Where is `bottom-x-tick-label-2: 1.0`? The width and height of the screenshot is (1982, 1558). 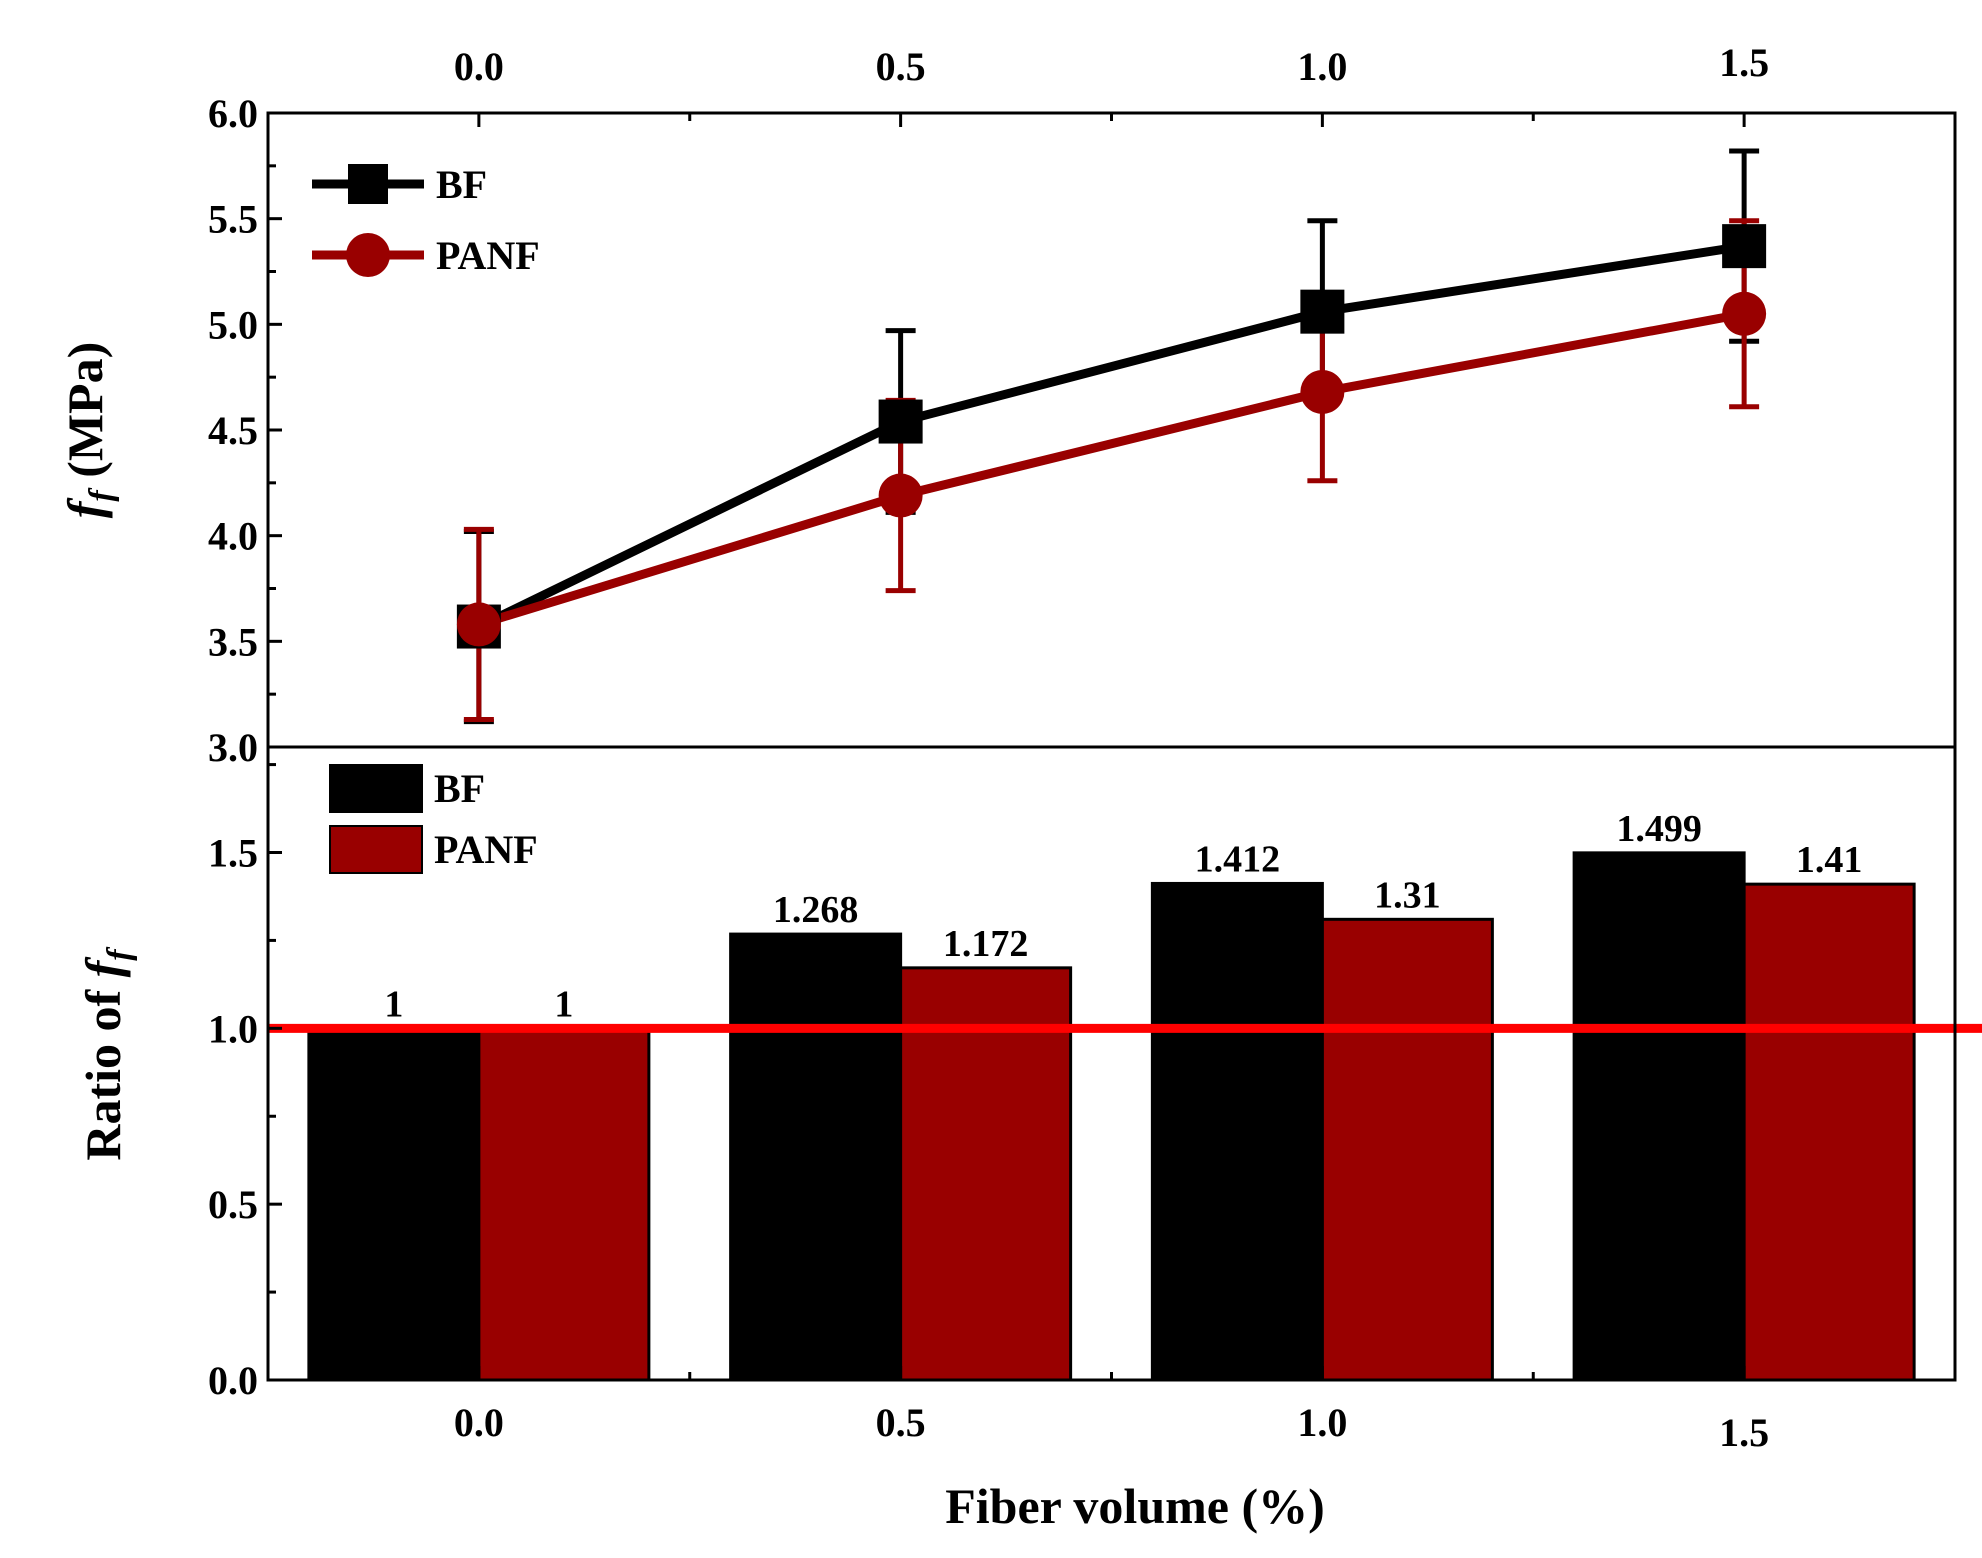 bottom-x-tick-label-2: 1.0 is located at coordinates (1322, 1422).